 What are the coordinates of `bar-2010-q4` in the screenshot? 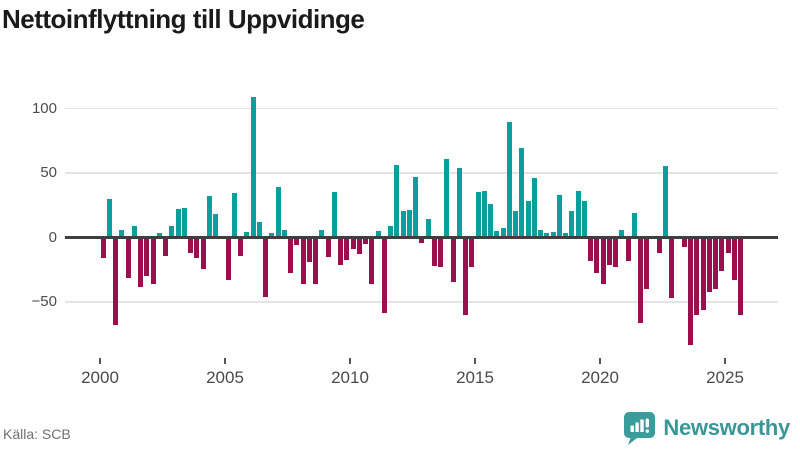 It's located at (372, 262).